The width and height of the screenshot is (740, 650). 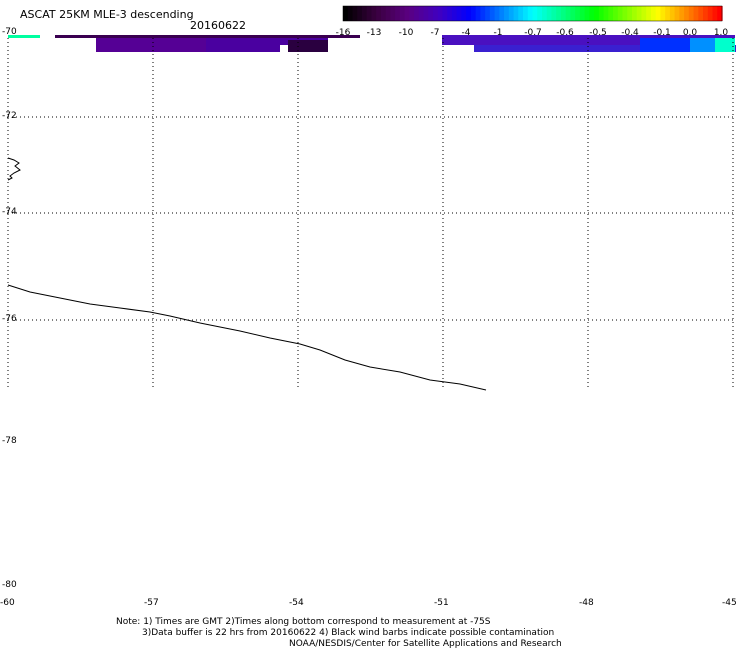 What do you see at coordinates (24, 36) in the screenshot?
I see `swath-cyan-strip` at bounding box center [24, 36].